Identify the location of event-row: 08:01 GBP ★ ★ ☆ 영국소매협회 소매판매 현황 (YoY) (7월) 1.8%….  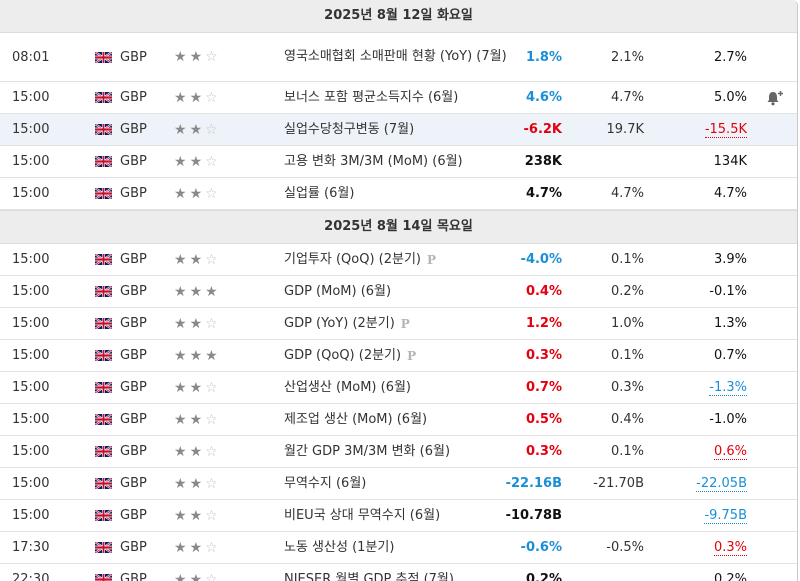
(398, 57).